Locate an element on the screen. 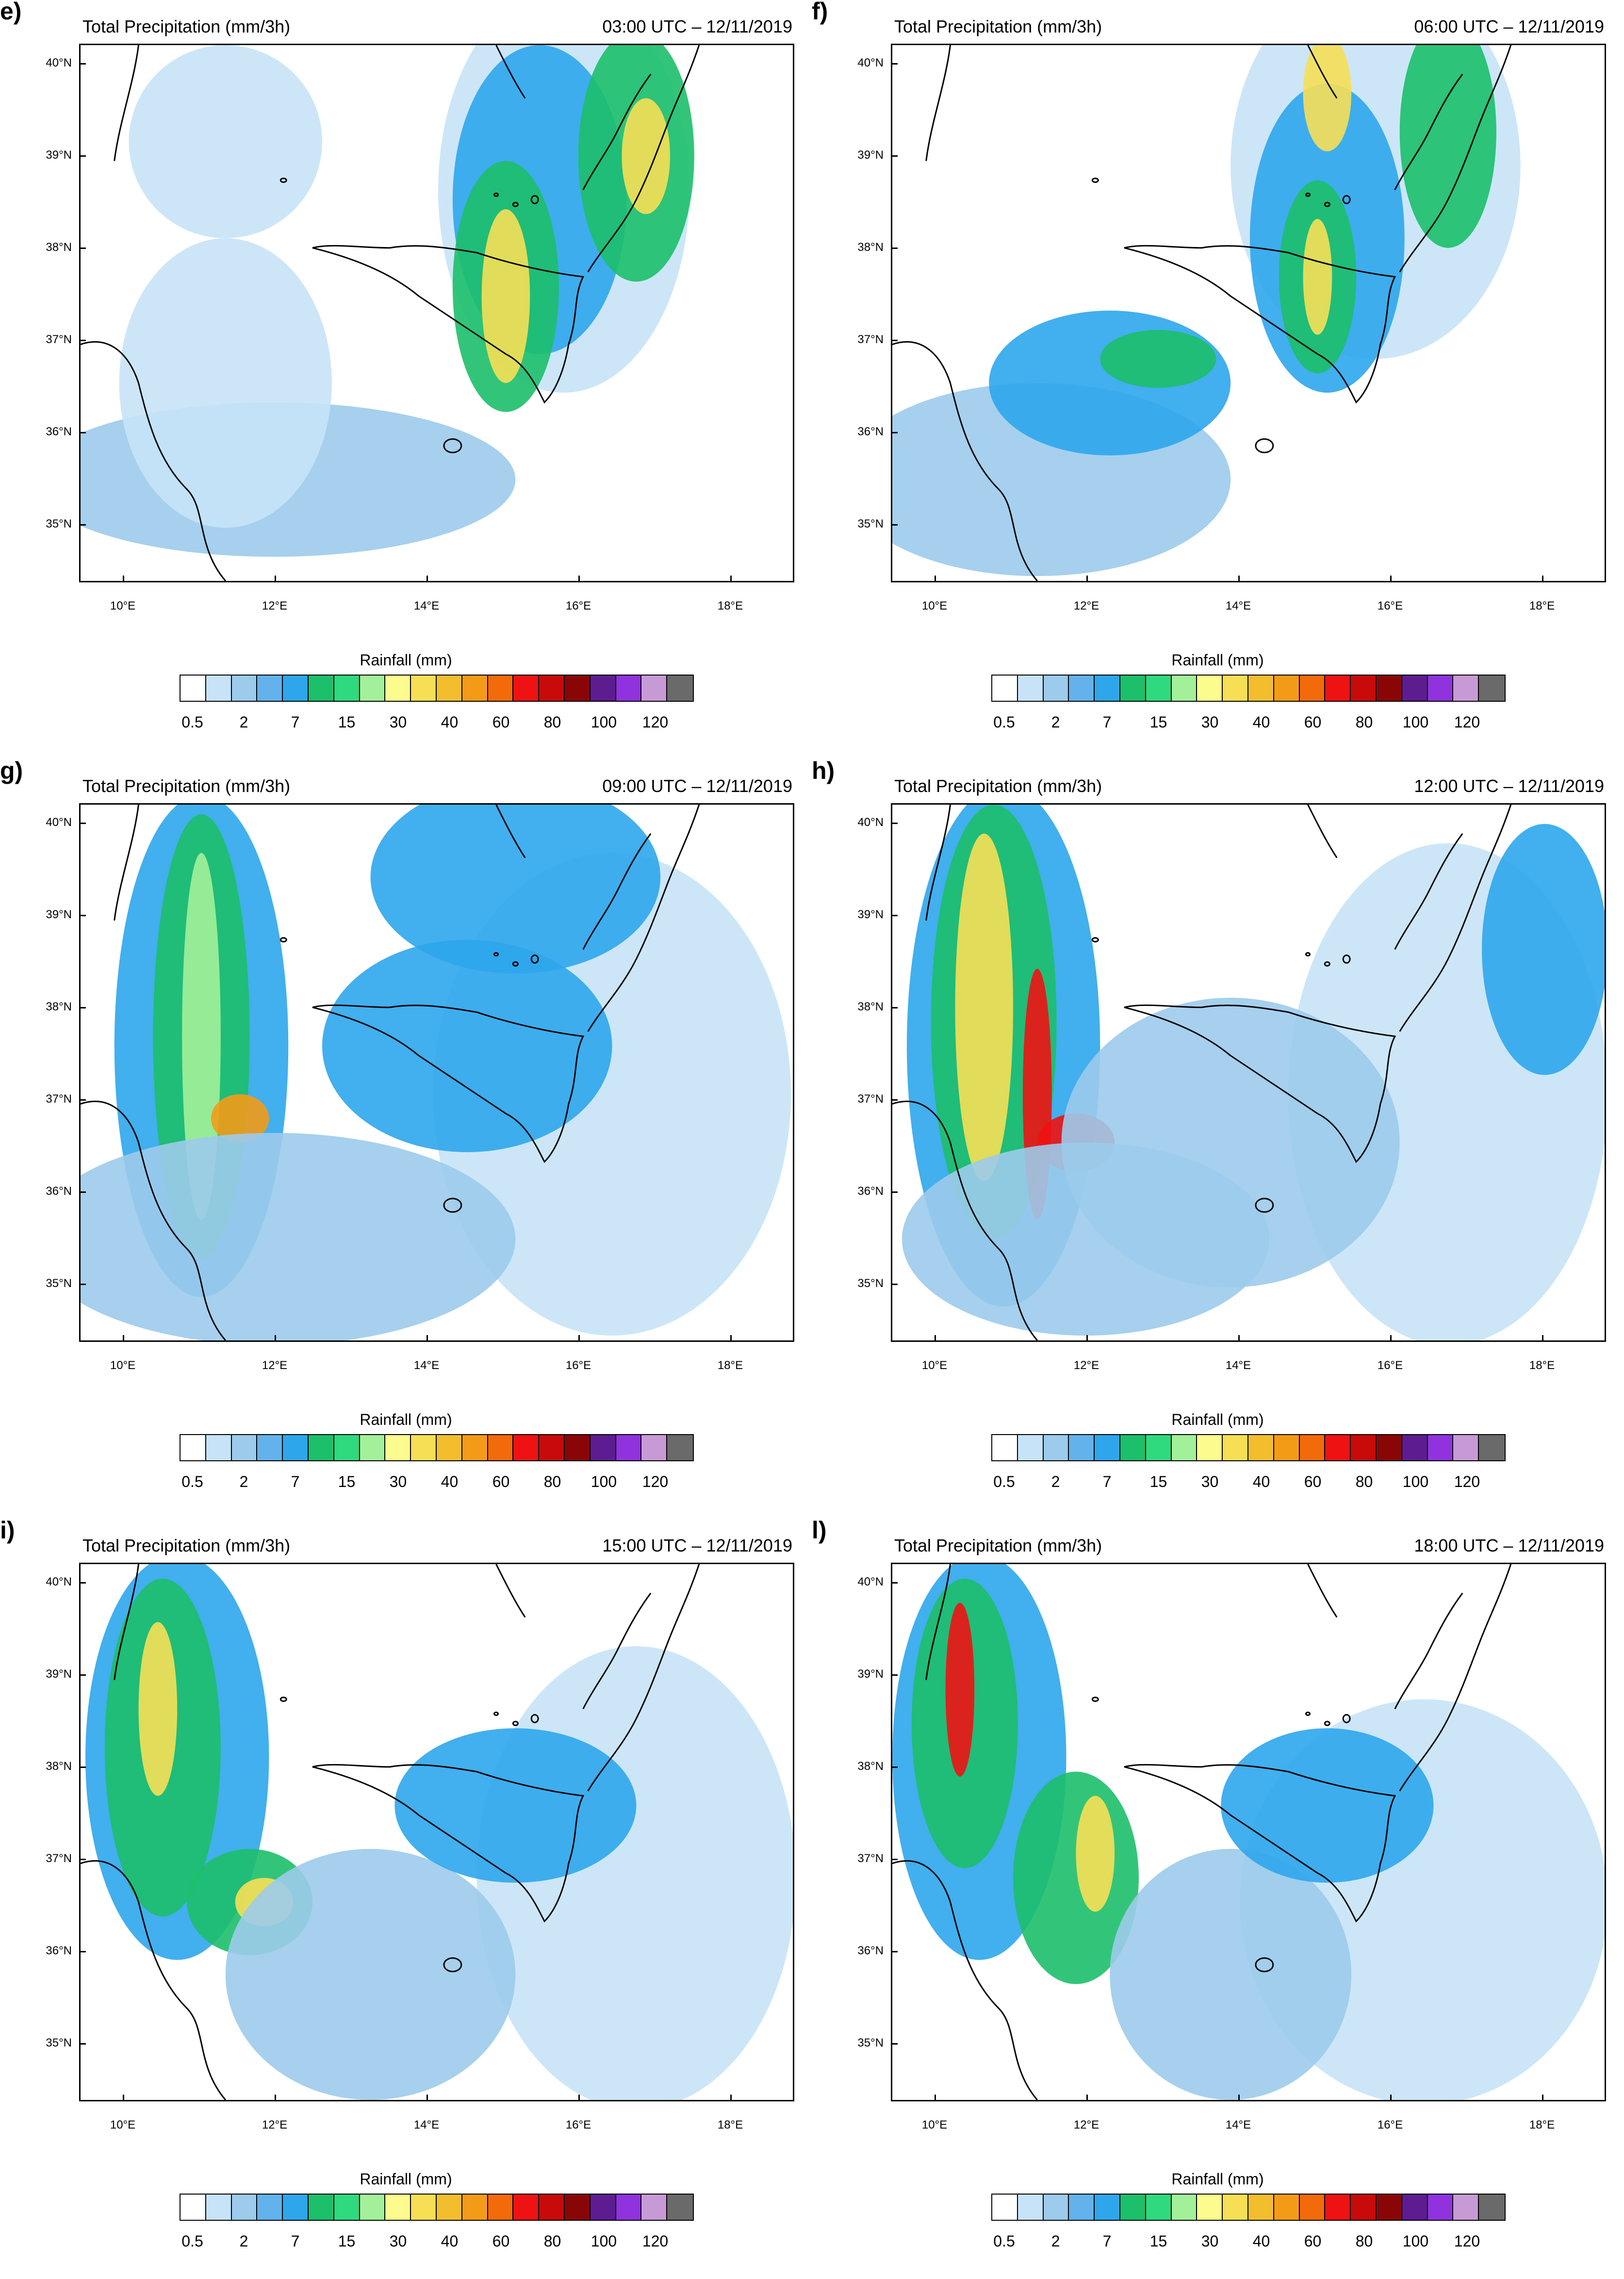  panel-letter: e) is located at coordinates (11, 12).